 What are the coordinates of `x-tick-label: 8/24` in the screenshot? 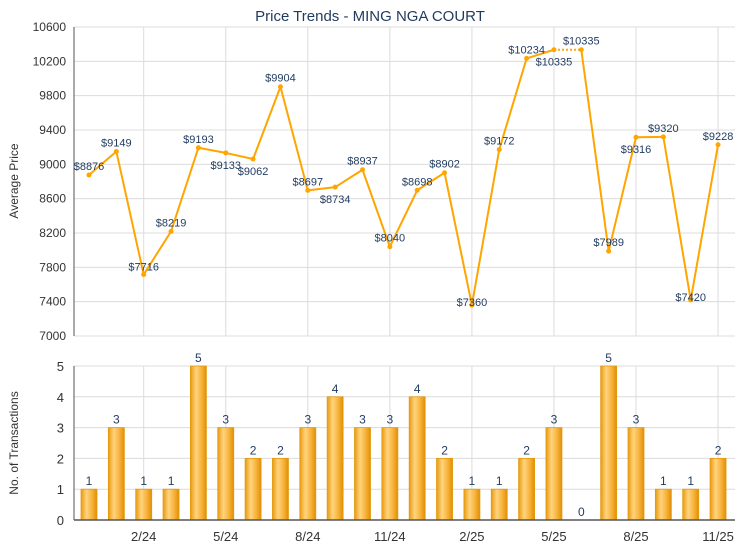 It's located at (307, 536).